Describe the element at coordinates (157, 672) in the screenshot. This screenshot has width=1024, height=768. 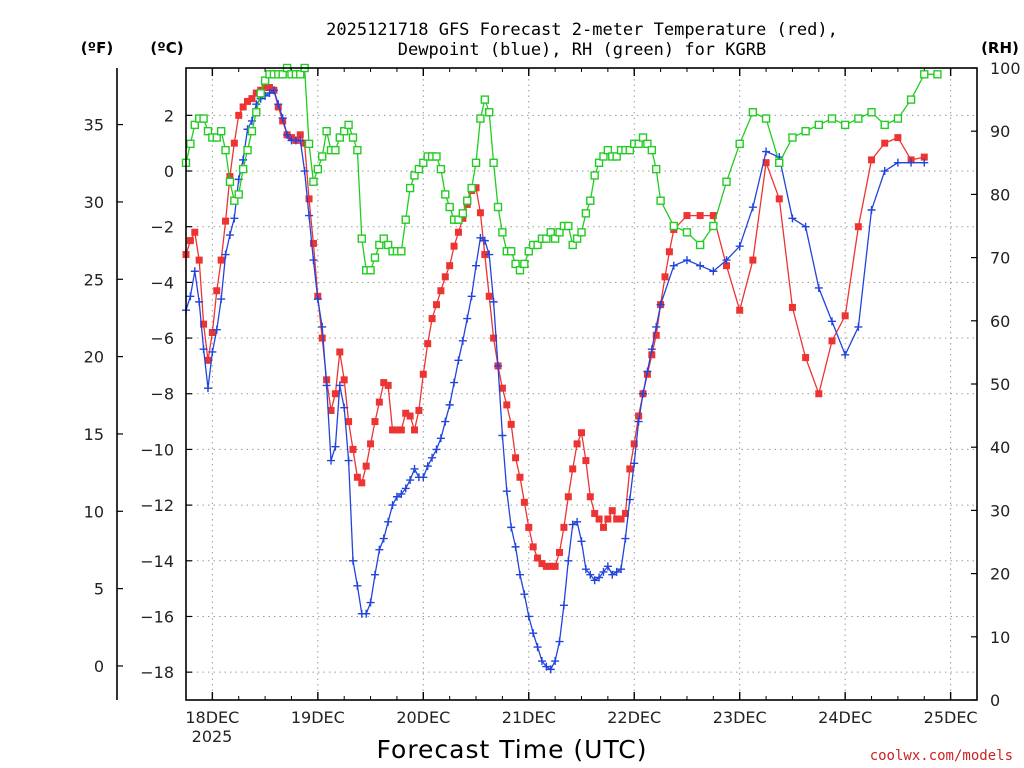
I see `celsius-tick-label: −18` at that location.